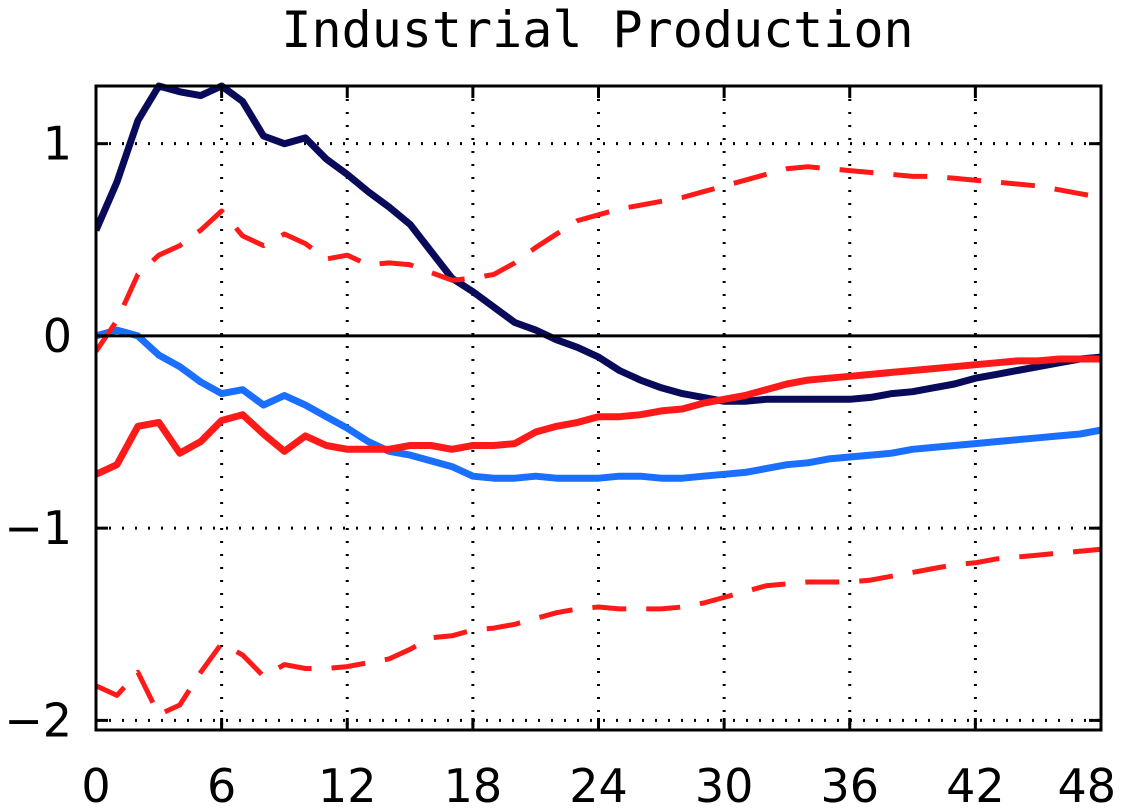 This screenshot has height=812, width=1139. Describe the element at coordinates (38, 528) in the screenshot. I see `y-tick-label: −1` at that location.